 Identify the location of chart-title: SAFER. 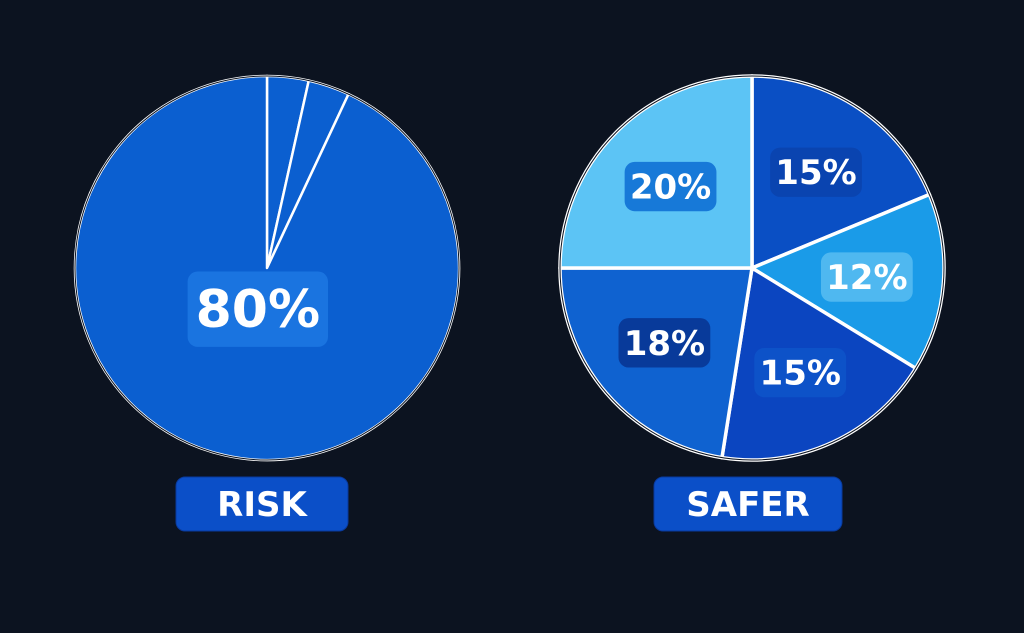
(747, 505).